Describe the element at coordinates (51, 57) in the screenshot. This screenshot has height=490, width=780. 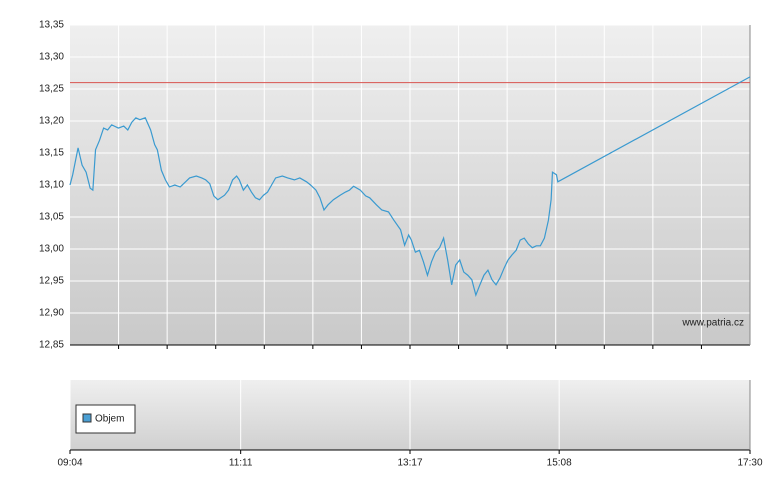
I see `y-tick-label: 13,30` at that location.